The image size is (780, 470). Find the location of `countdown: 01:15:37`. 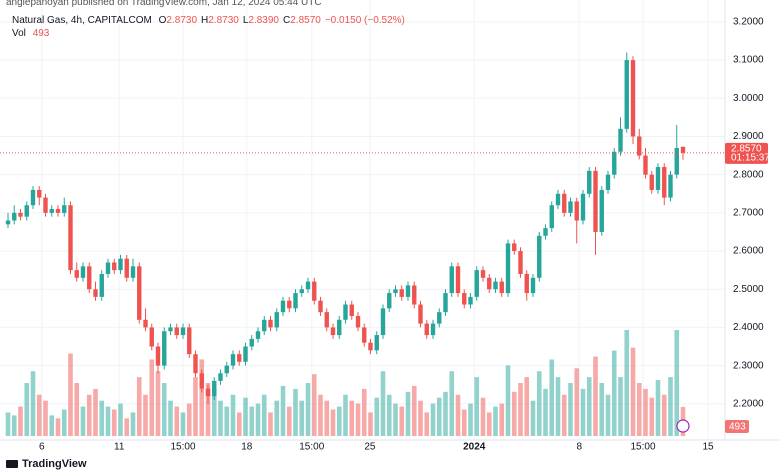

countdown: 01:15:37 is located at coordinates (750, 158).